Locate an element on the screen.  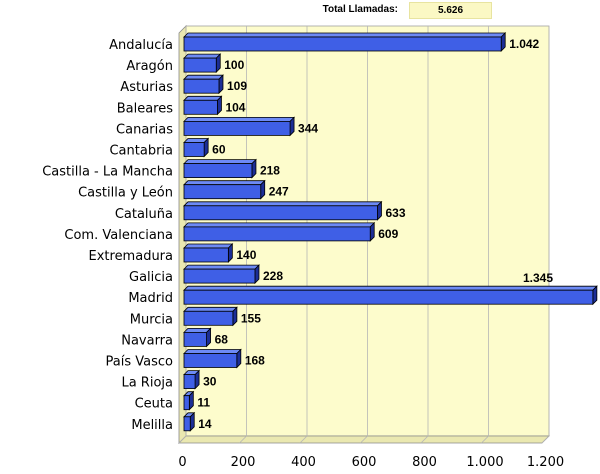
value-label: 247 is located at coordinates (279, 192).